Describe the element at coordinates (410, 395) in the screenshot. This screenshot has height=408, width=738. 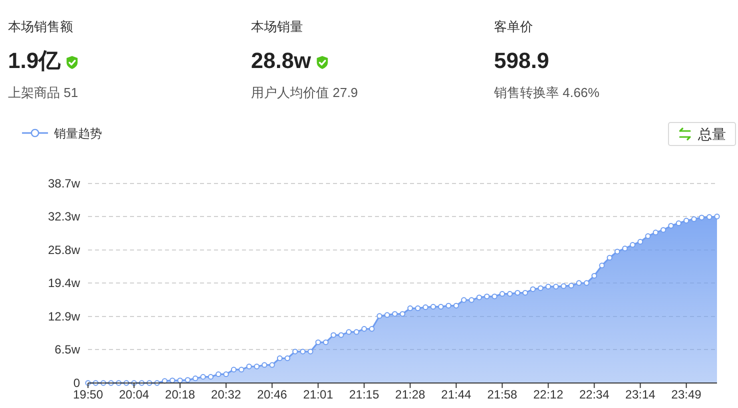
I see `x-tick-label: 21:28` at that location.